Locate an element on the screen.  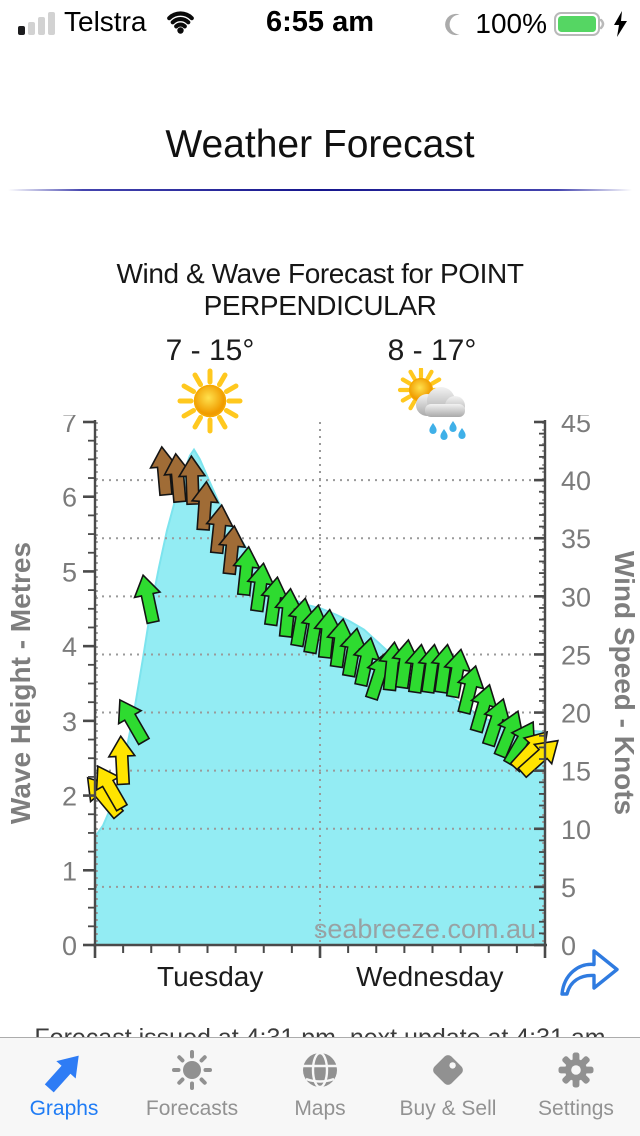
chart-text: 4 is located at coordinates (69, 647).